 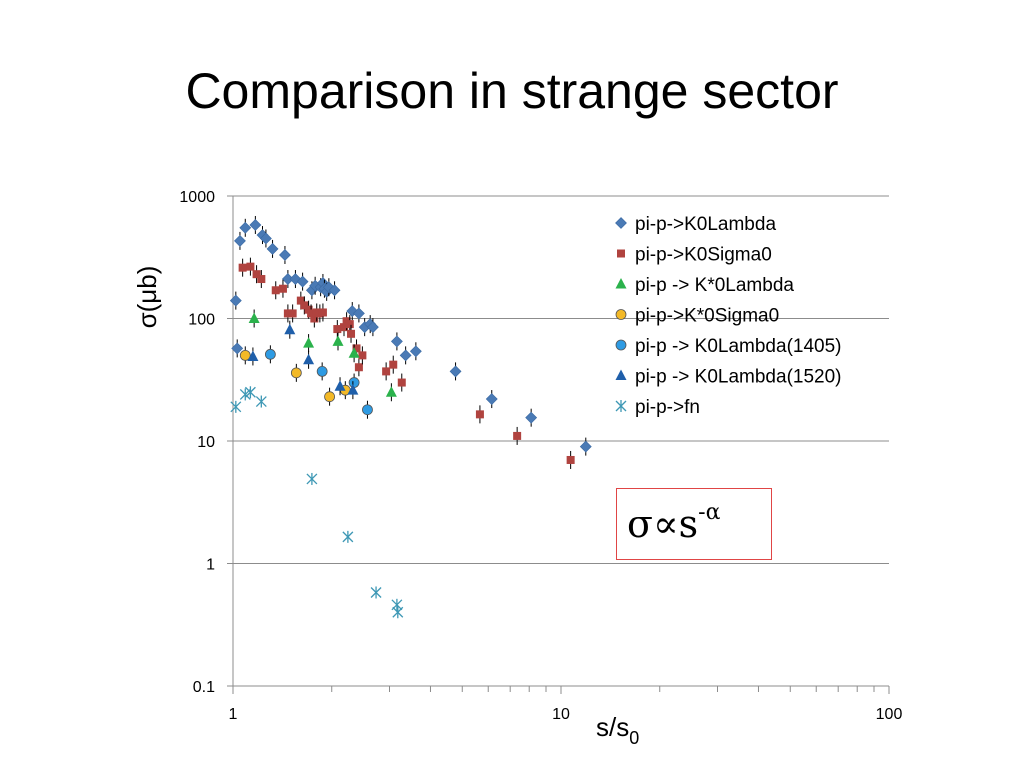 What do you see at coordinates (197, 197) in the screenshot?
I see `y-tick-label: 1000` at bounding box center [197, 197].